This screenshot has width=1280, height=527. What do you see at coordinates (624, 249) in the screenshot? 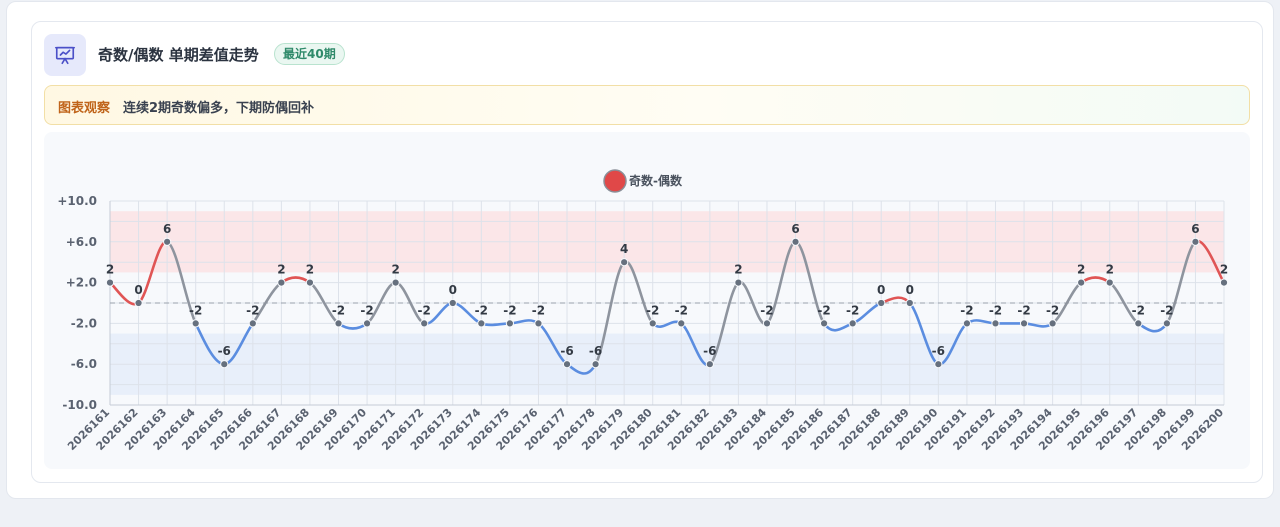
I see `data-label: 4` at bounding box center [624, 249].